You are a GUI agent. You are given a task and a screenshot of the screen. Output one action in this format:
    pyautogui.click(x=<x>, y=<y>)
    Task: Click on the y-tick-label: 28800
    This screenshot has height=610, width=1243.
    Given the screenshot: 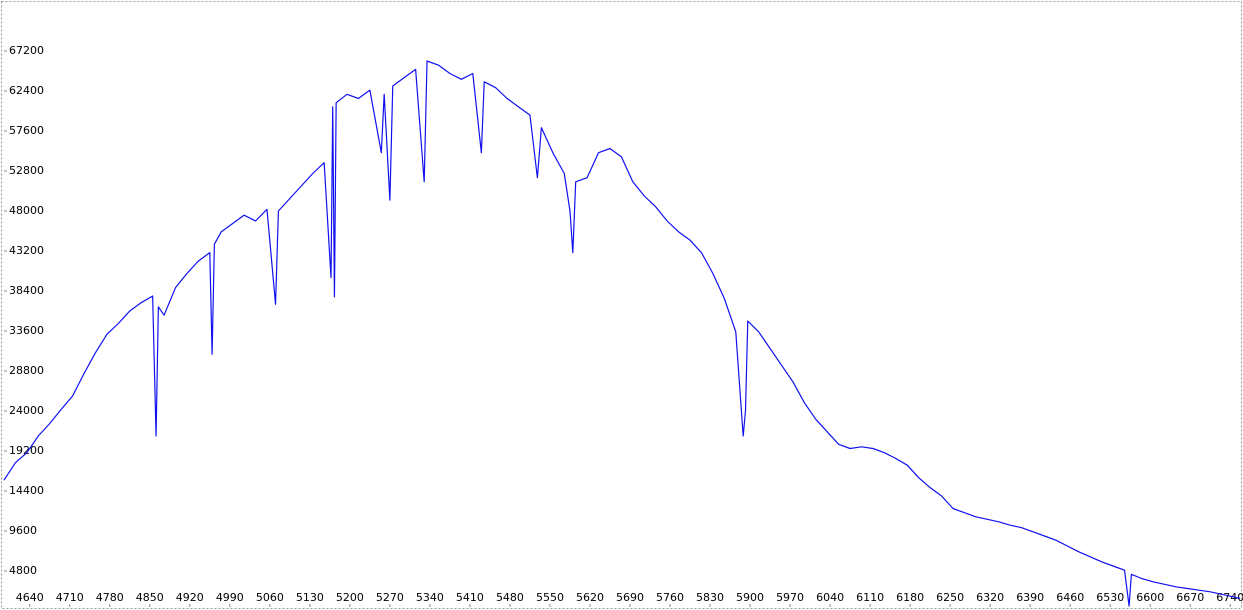 What is the action you would take?
    pyautogui.click(x=26, y=370)
    